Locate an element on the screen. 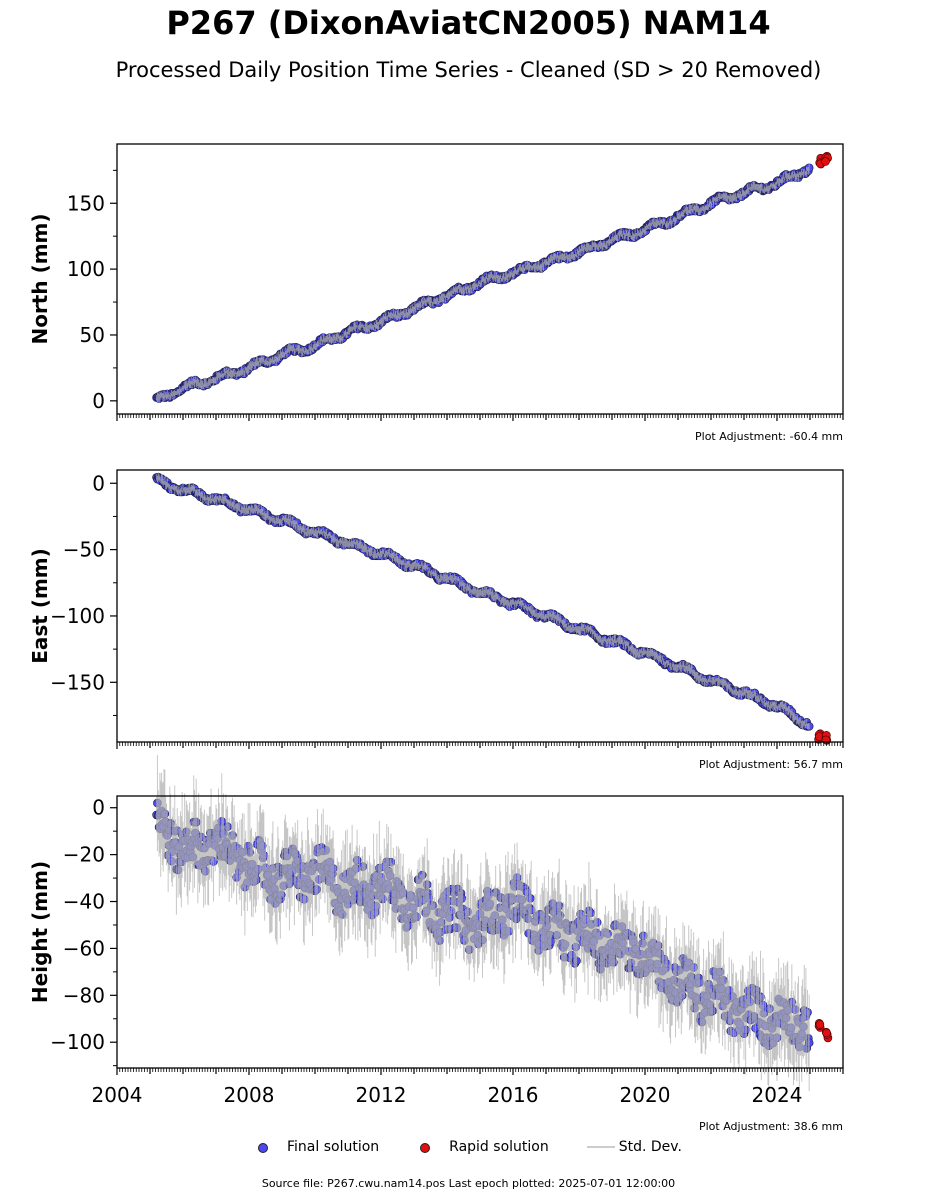 The width and height of the screenshot is (937, 1200). y-tick-label: 150 is located at coordinates (86, 203).